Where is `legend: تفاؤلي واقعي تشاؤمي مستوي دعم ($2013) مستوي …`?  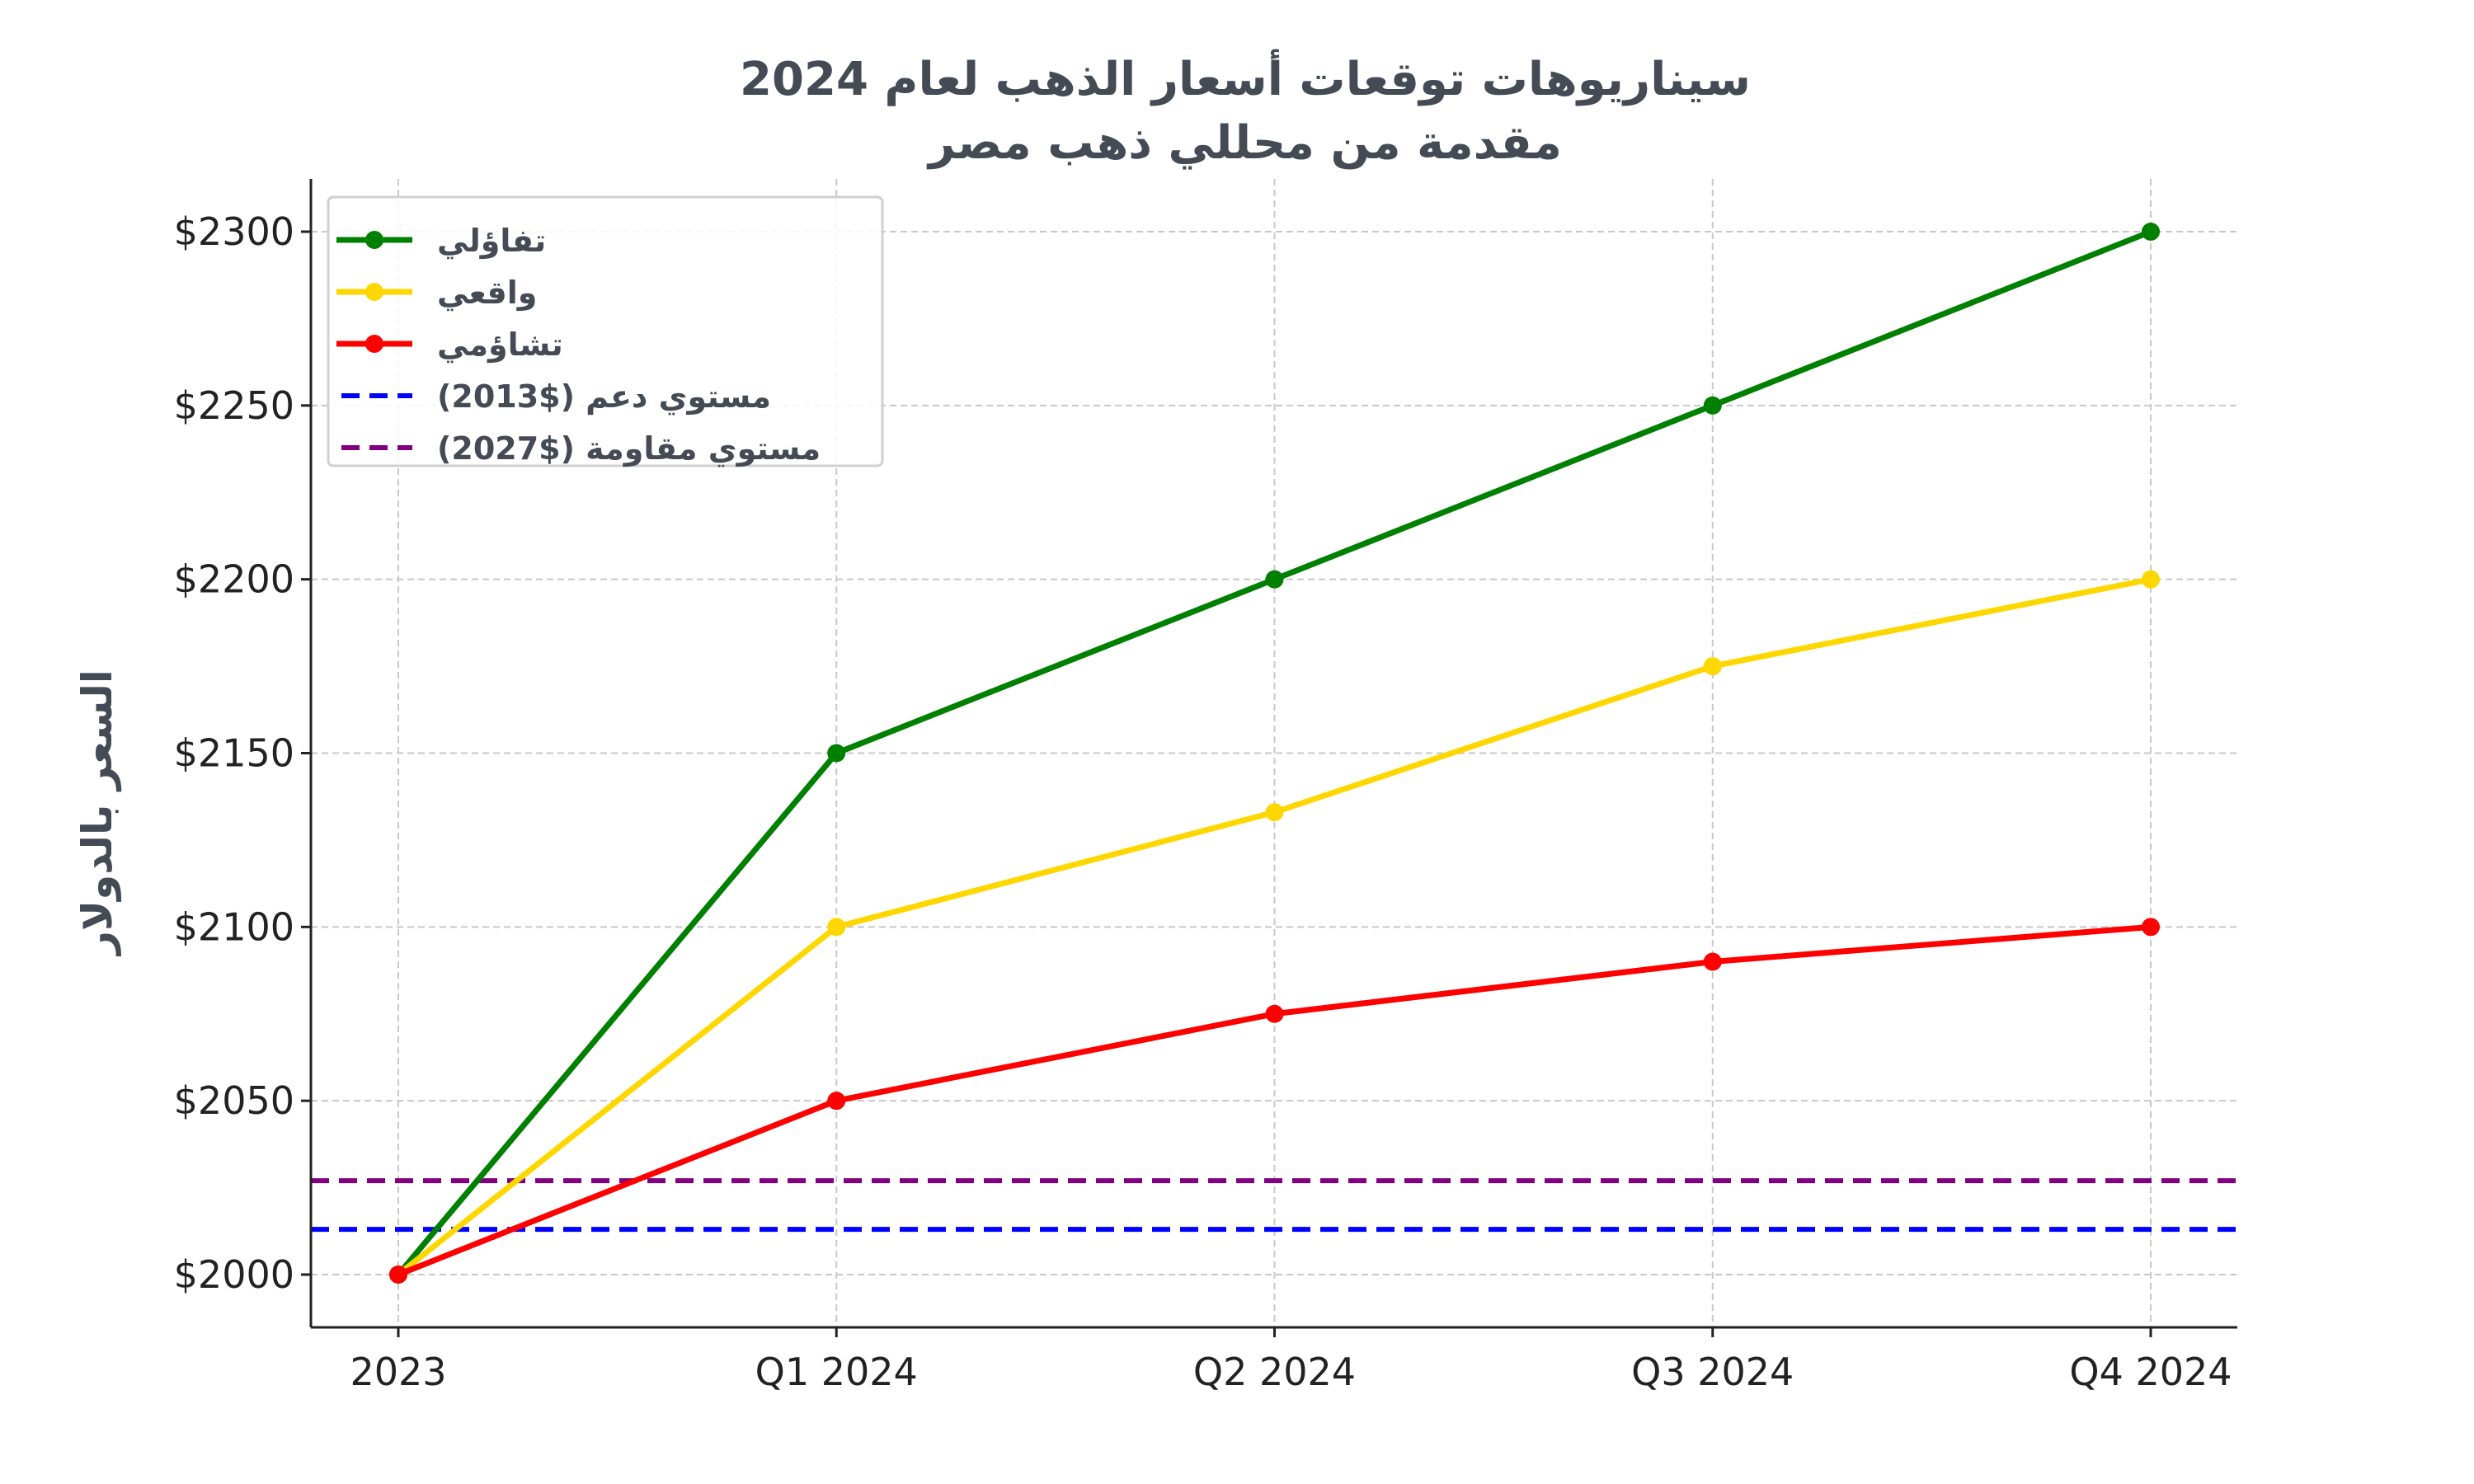 legend: تفاؤلي واقعي تشاؤمي مستوي دعم ($2013) مستوي … is located at coordinates (605, 331).